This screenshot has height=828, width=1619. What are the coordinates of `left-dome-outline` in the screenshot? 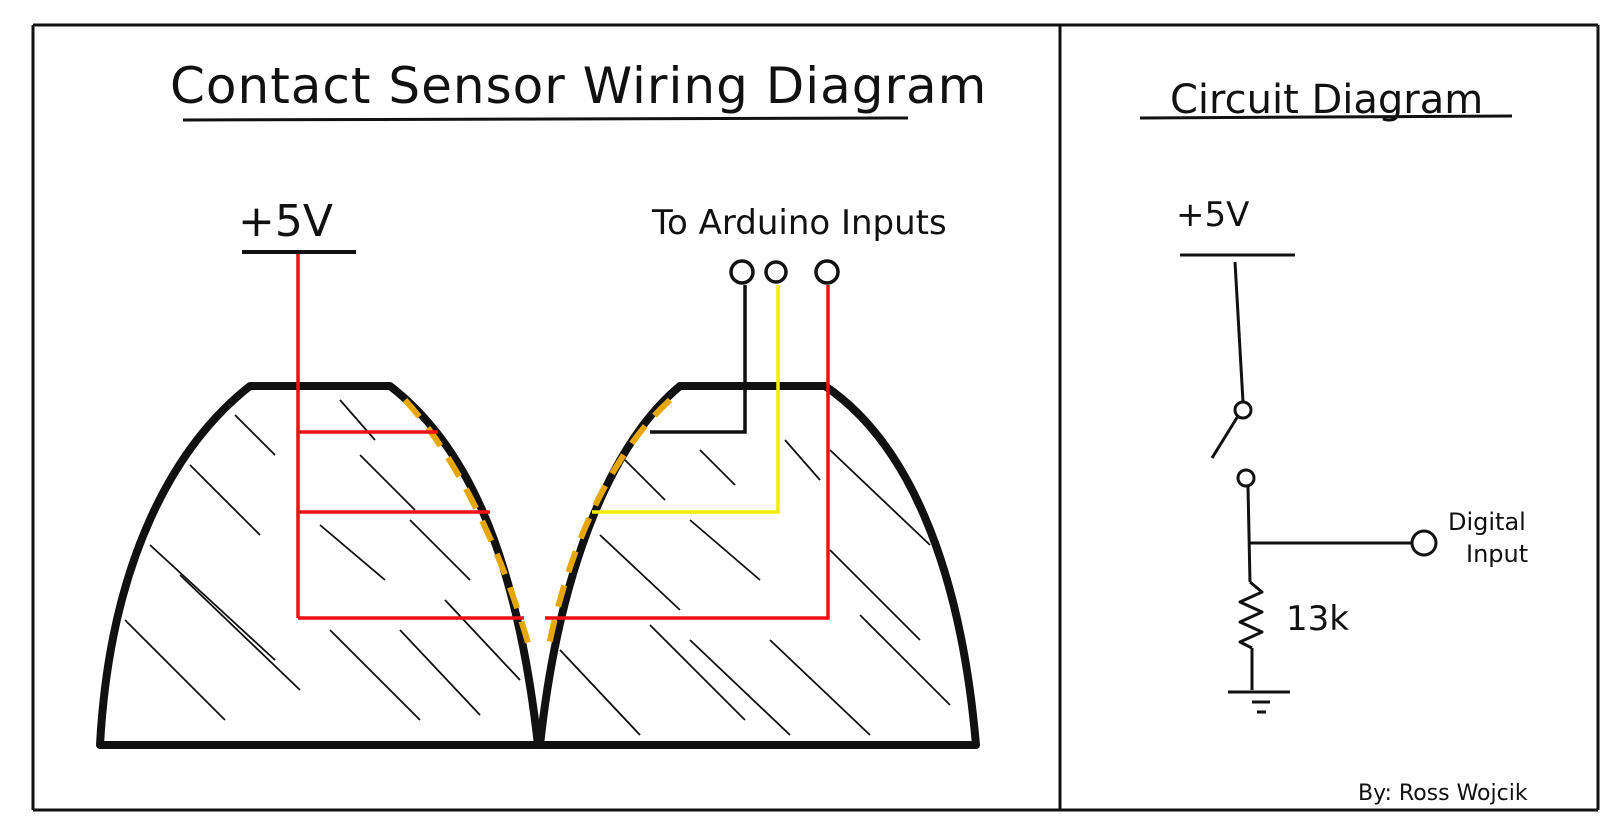 It's located at (319, 565).